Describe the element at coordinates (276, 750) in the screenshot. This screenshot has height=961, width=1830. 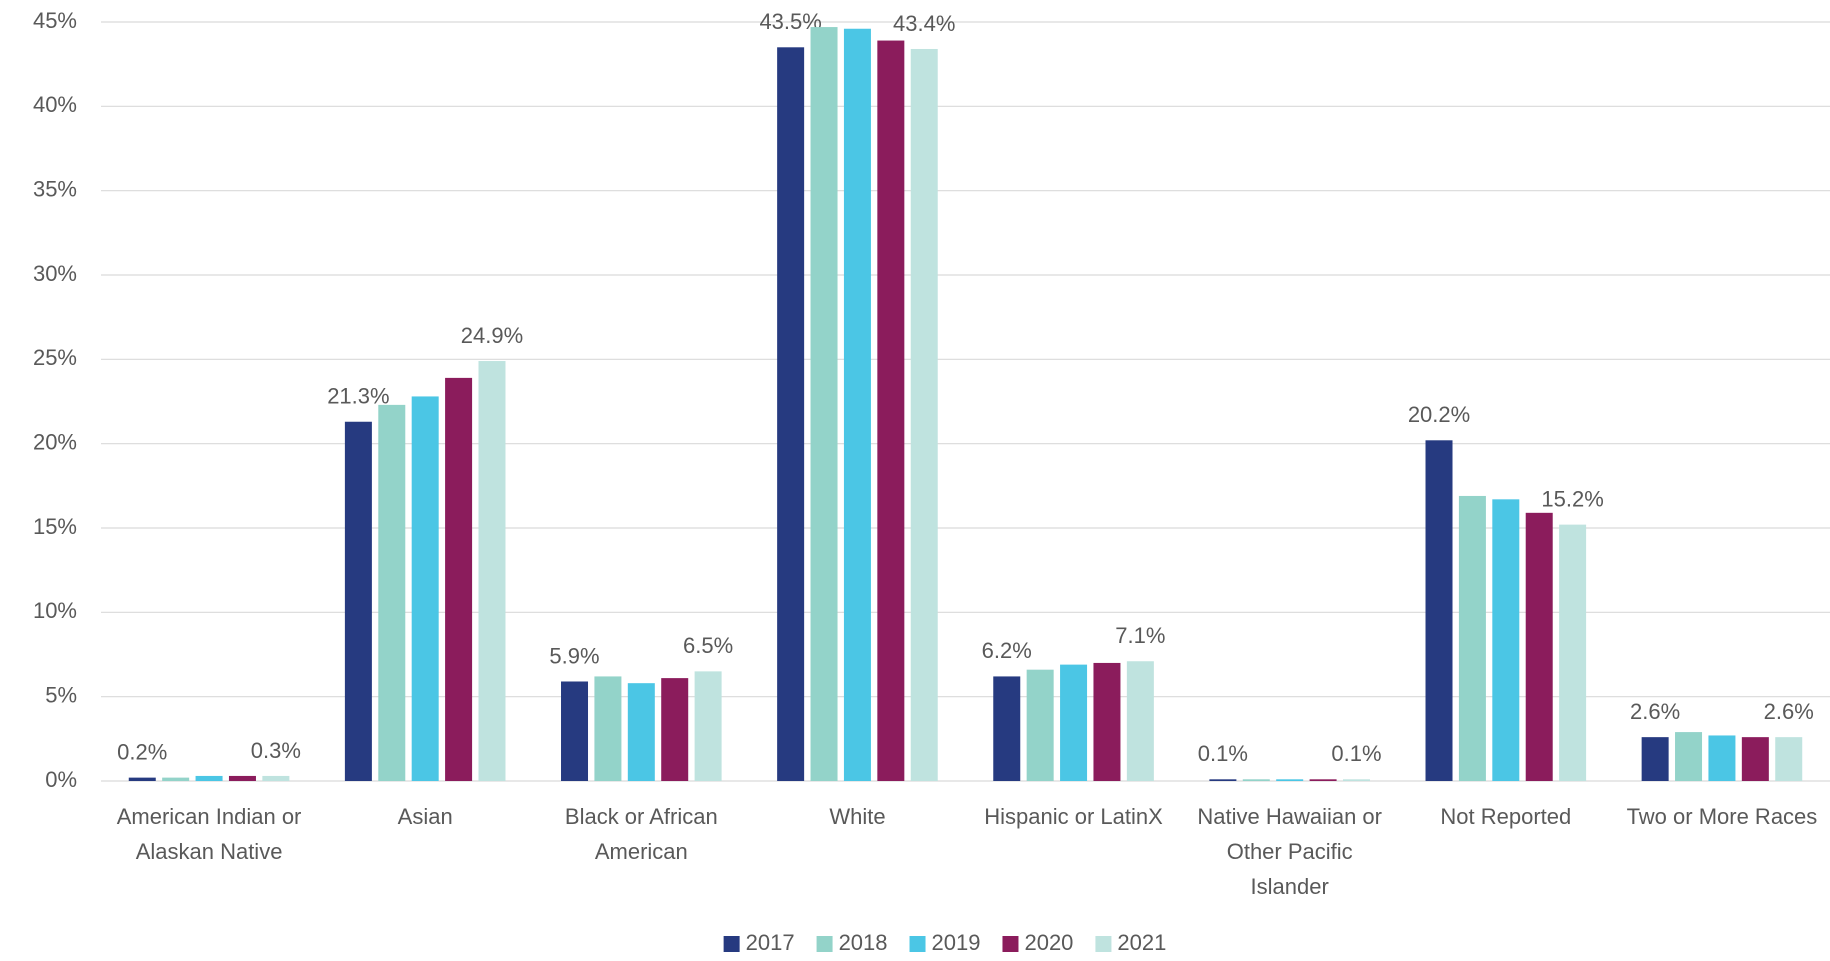
I see `value-label: 0.3%` at that location.